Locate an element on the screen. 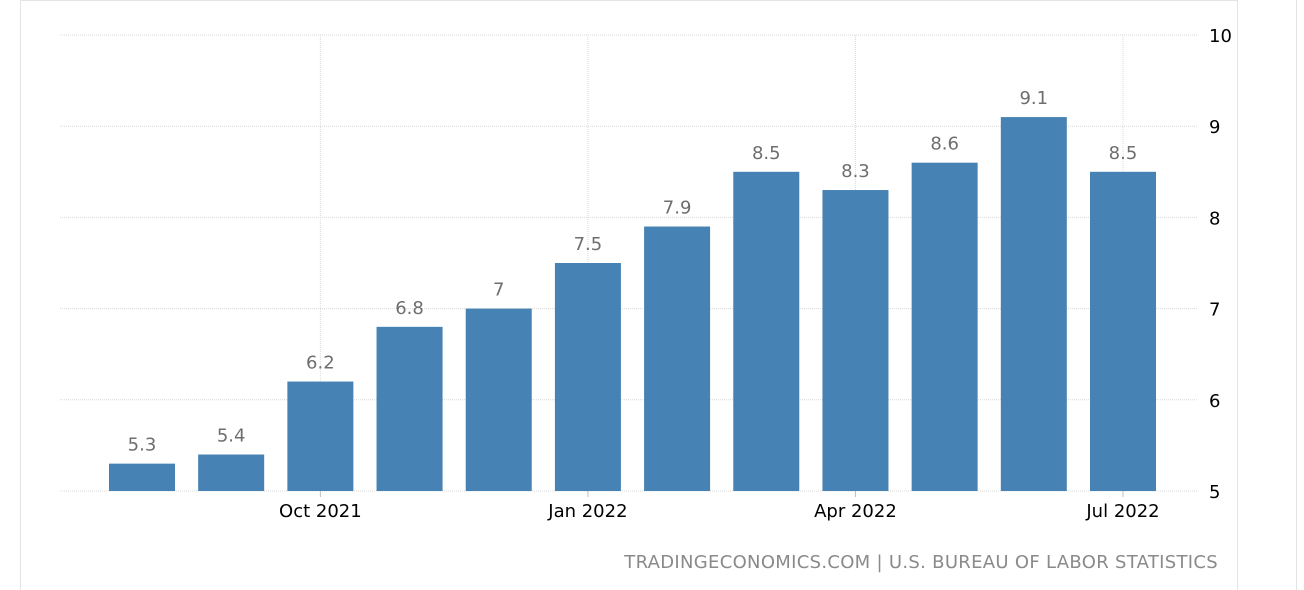 This screenshot has height=590, width=1304. data-label: 6.2 is located at coordinates (320, 363).